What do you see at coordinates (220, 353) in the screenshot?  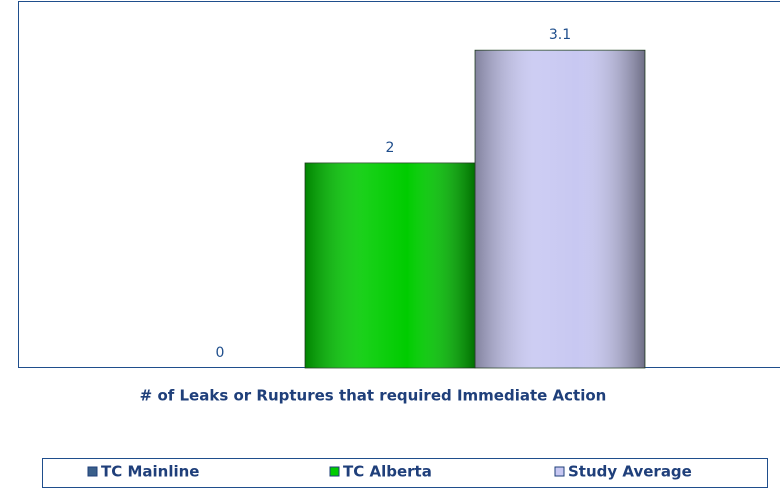 I see `value-label: 0` at bounding box center [220, 353].